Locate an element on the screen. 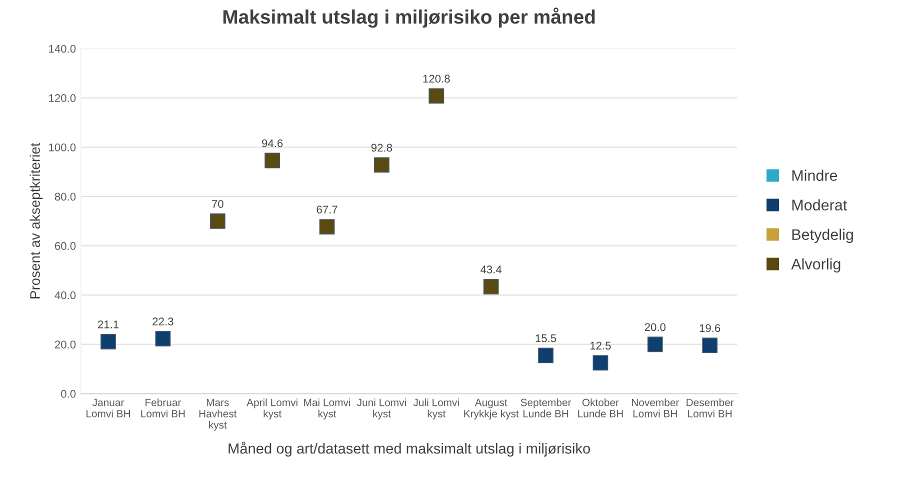  x-tick-label: September Lunde BH is located at coordinates (546, 408).